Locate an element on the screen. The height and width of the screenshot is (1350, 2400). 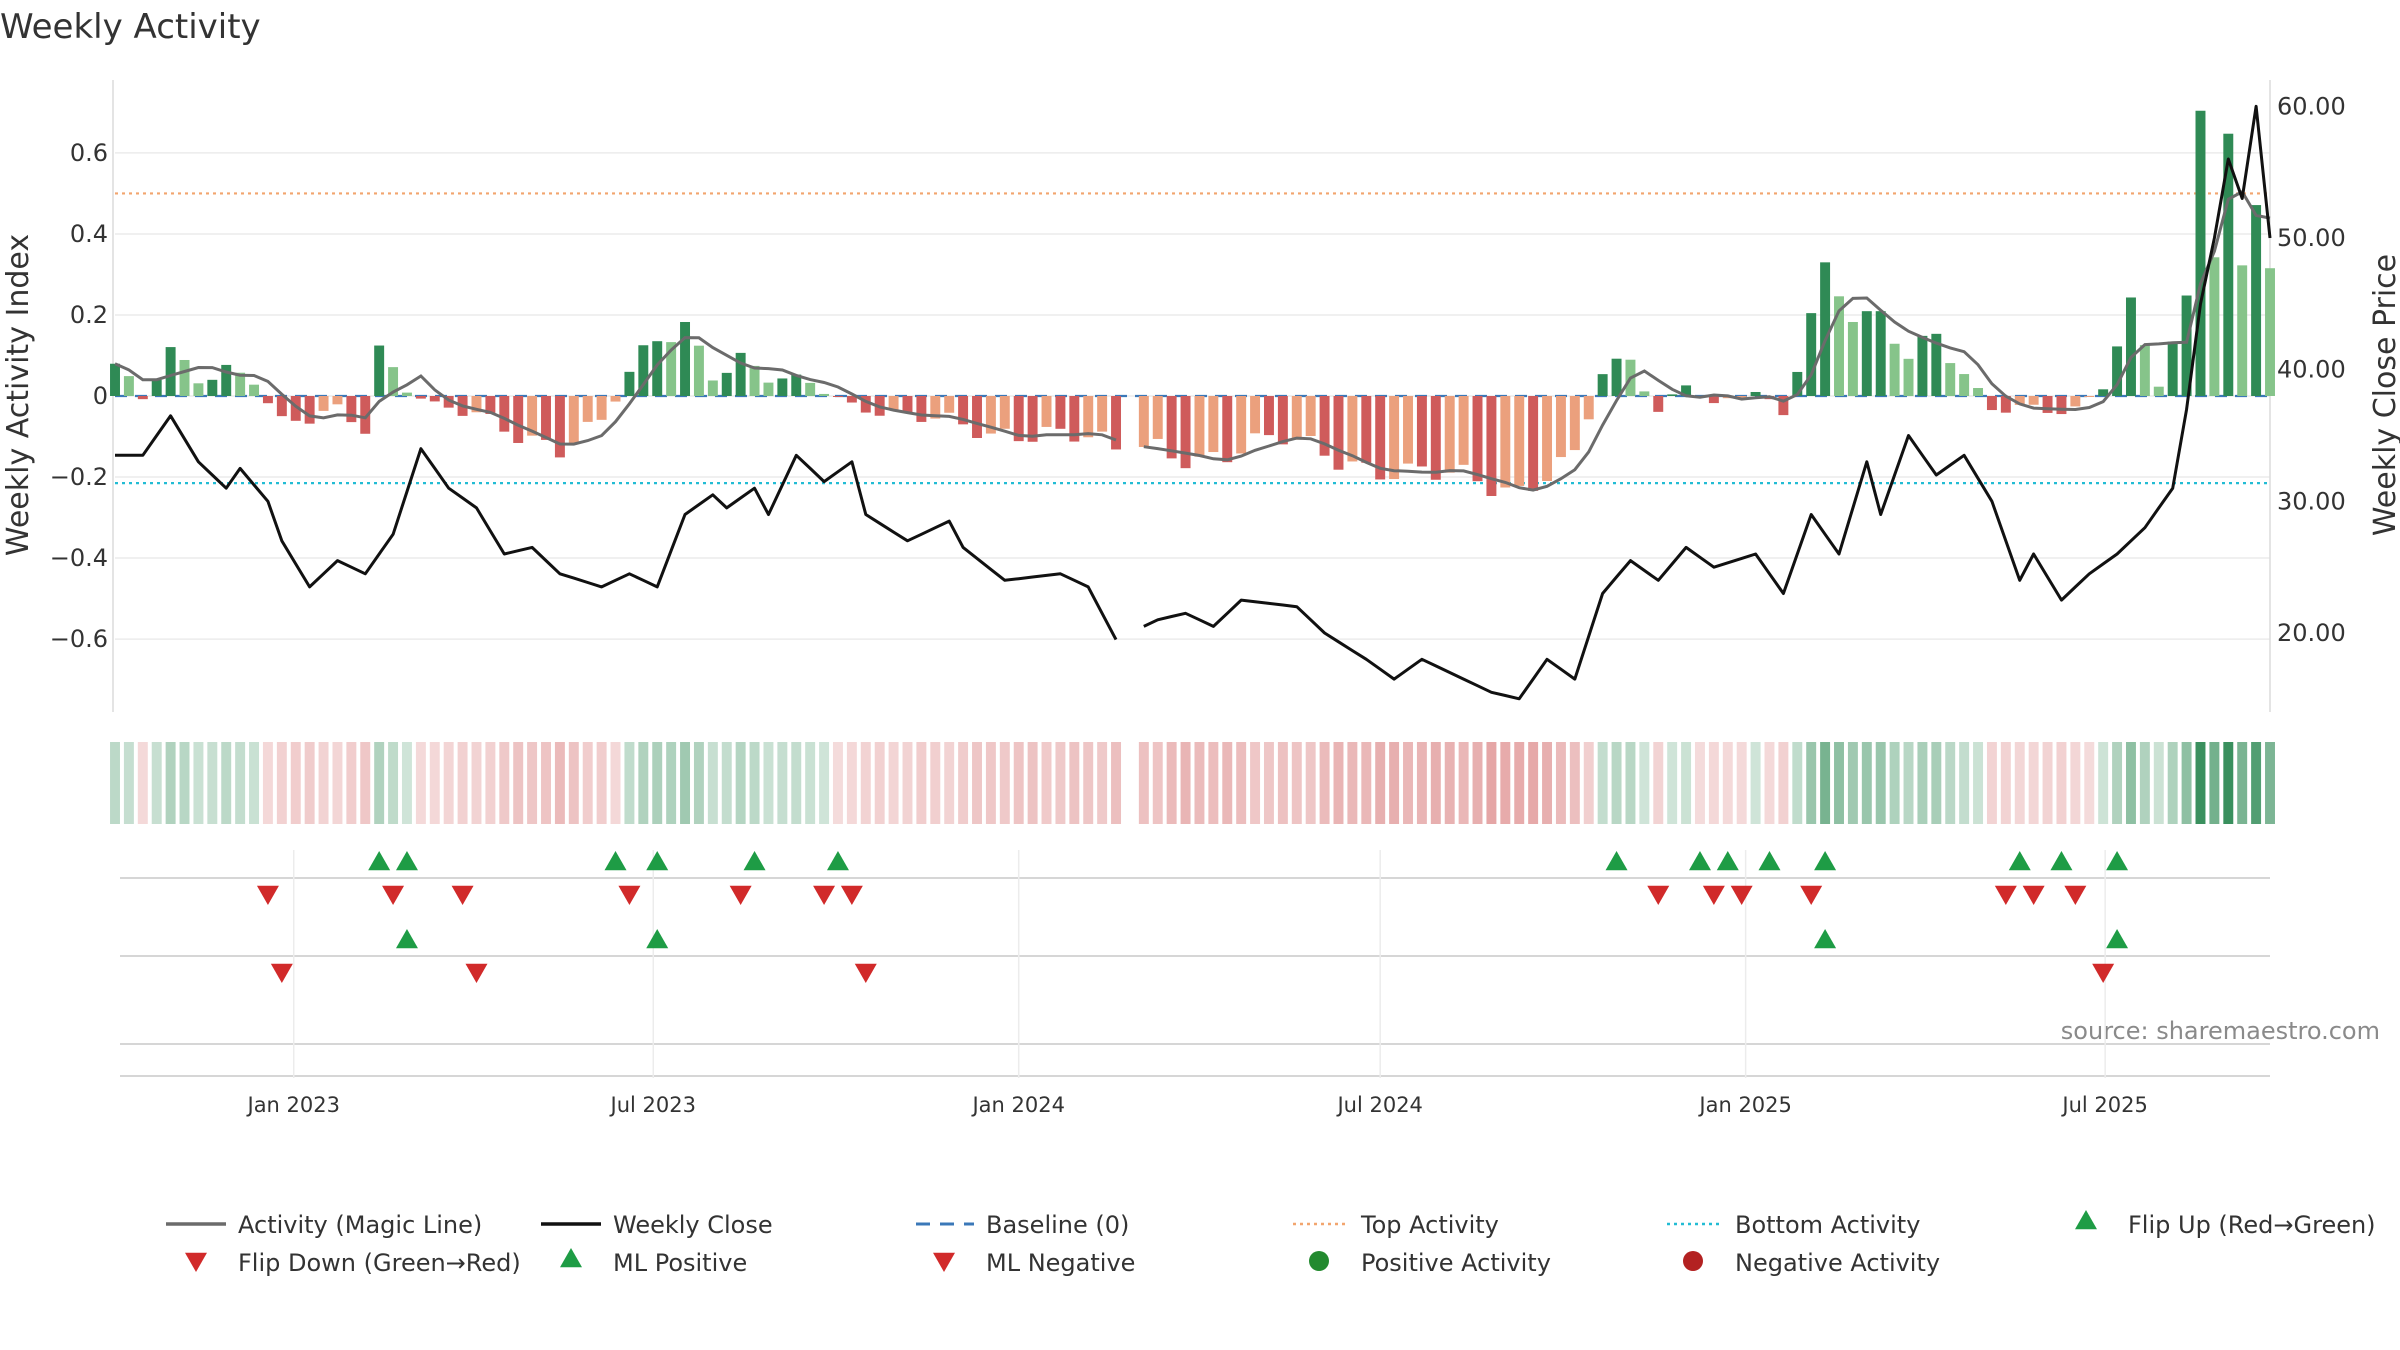
legend-label: ML Negative is located at coordinates (1060, 1263).